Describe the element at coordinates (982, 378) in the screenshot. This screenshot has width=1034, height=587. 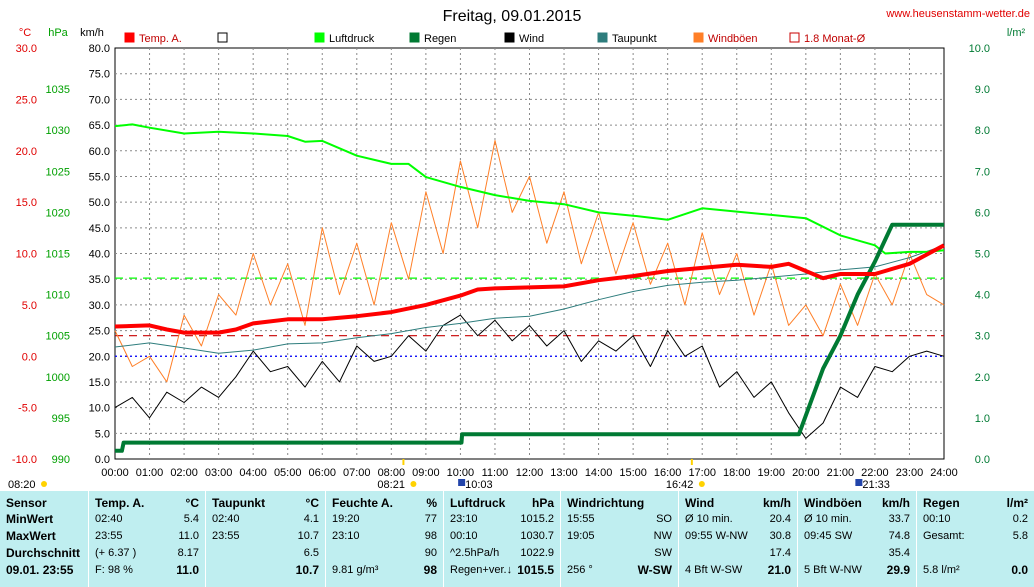
I see `rain-tick-label: 2.0` at that location.